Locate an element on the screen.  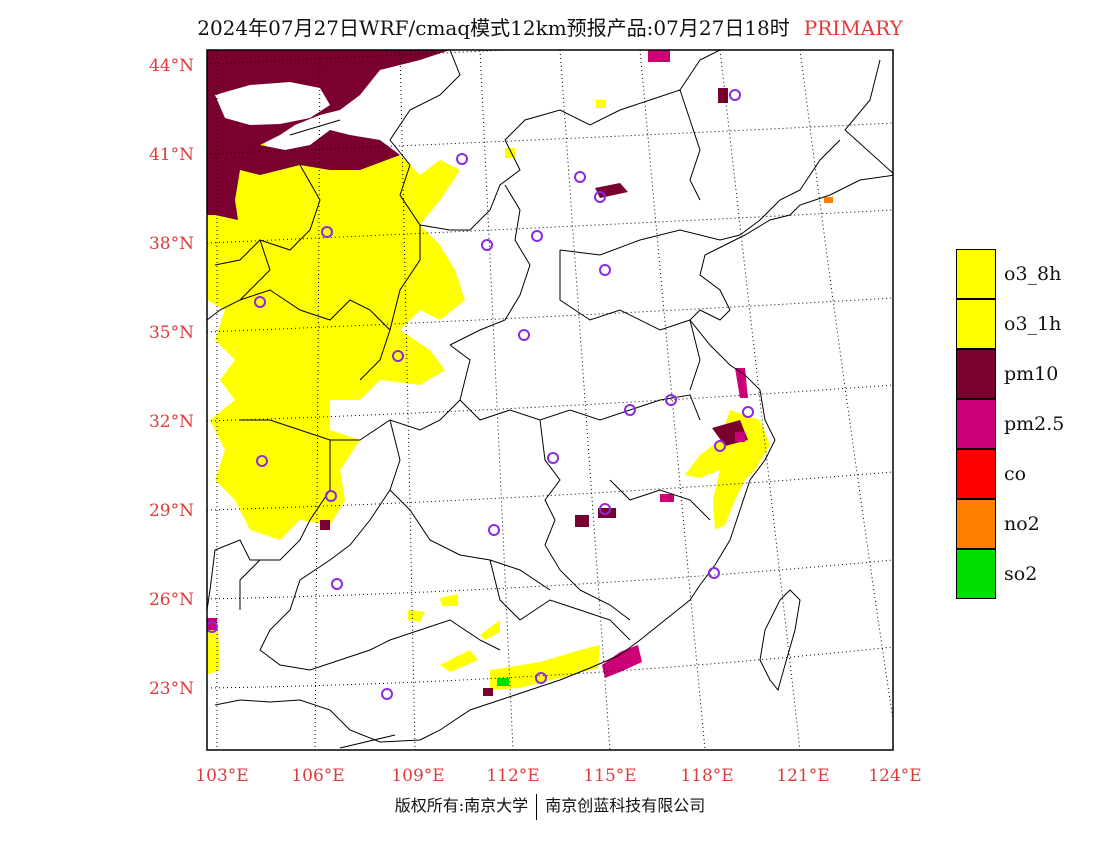
lat-label: 35°N is located at coordinates (171, 333).